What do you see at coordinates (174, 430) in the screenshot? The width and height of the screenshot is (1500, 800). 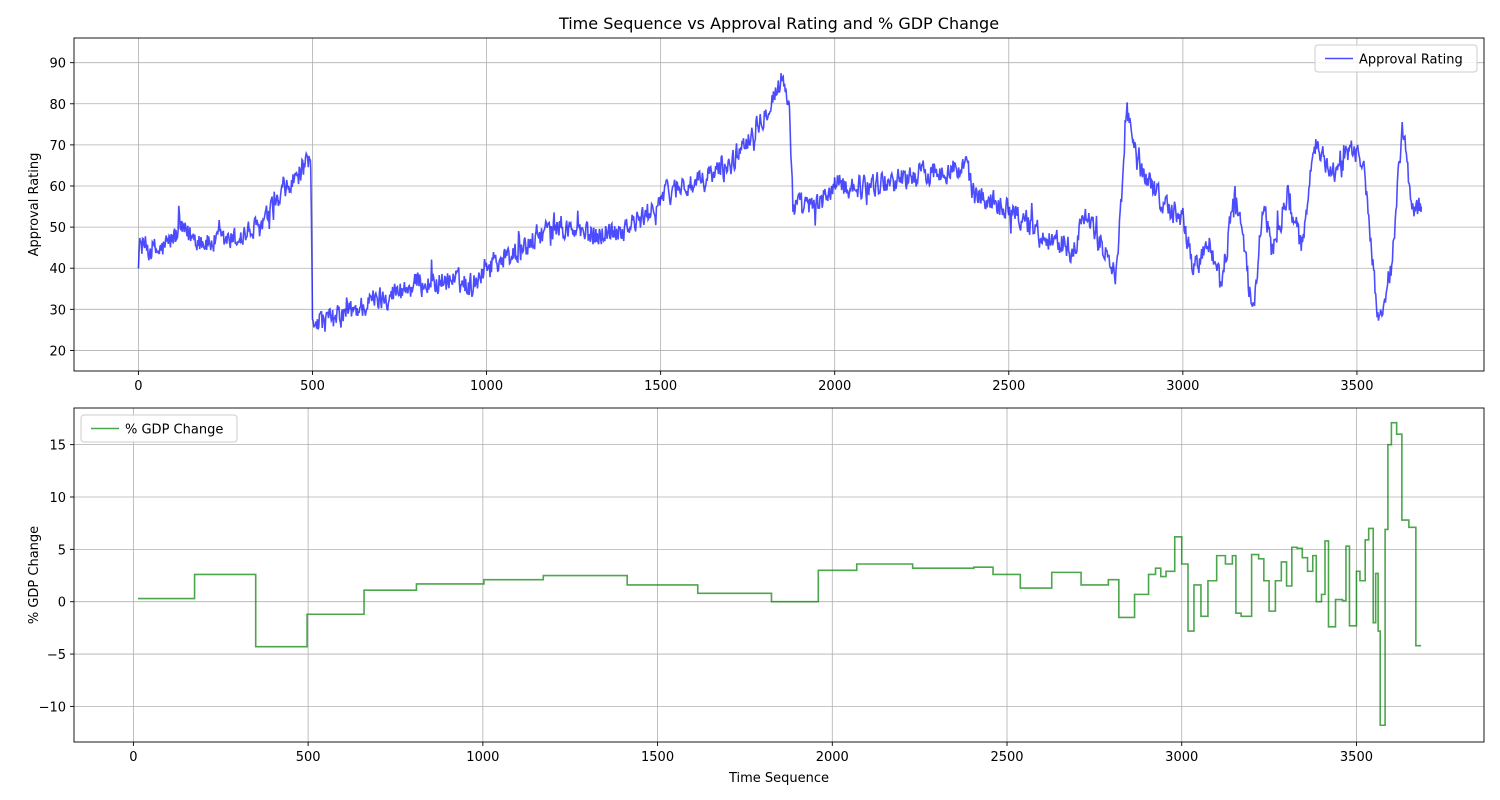 I see `legend-label: % GDP Change` at bounding box center [174, 430].